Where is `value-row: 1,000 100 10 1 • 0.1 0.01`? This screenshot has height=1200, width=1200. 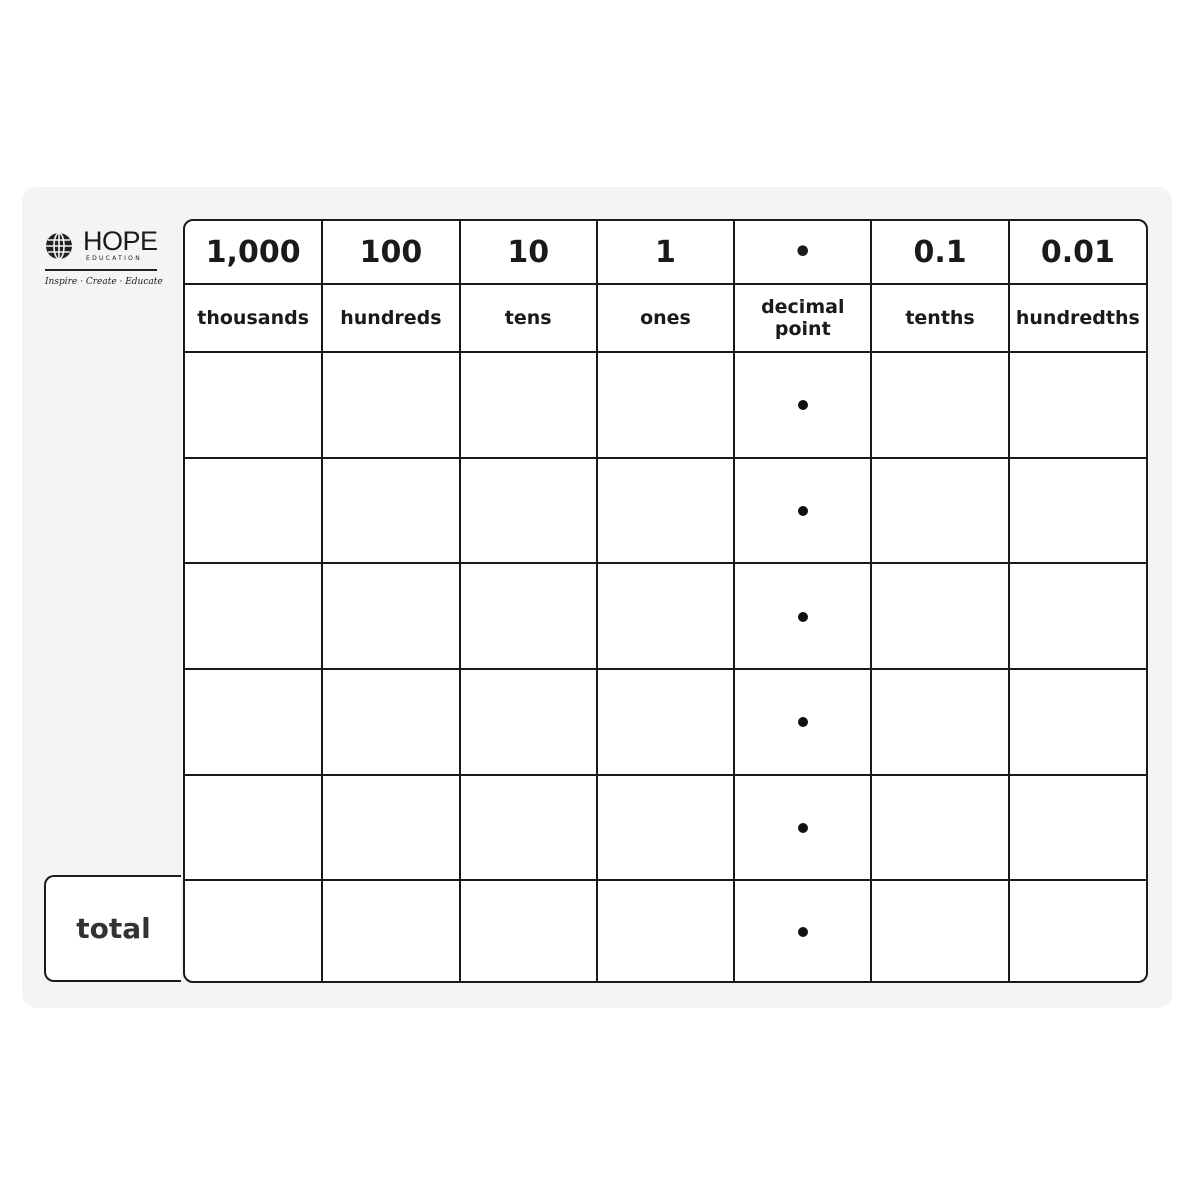
value-row: 1,000 100 10 1 • 0.1 0.01 is located at coordinates (665, 253).